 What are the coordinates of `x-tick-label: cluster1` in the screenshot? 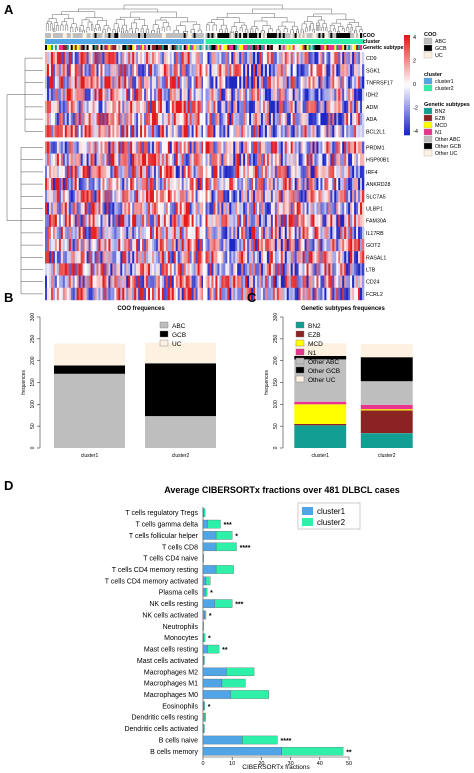 It's located at (320, 456).